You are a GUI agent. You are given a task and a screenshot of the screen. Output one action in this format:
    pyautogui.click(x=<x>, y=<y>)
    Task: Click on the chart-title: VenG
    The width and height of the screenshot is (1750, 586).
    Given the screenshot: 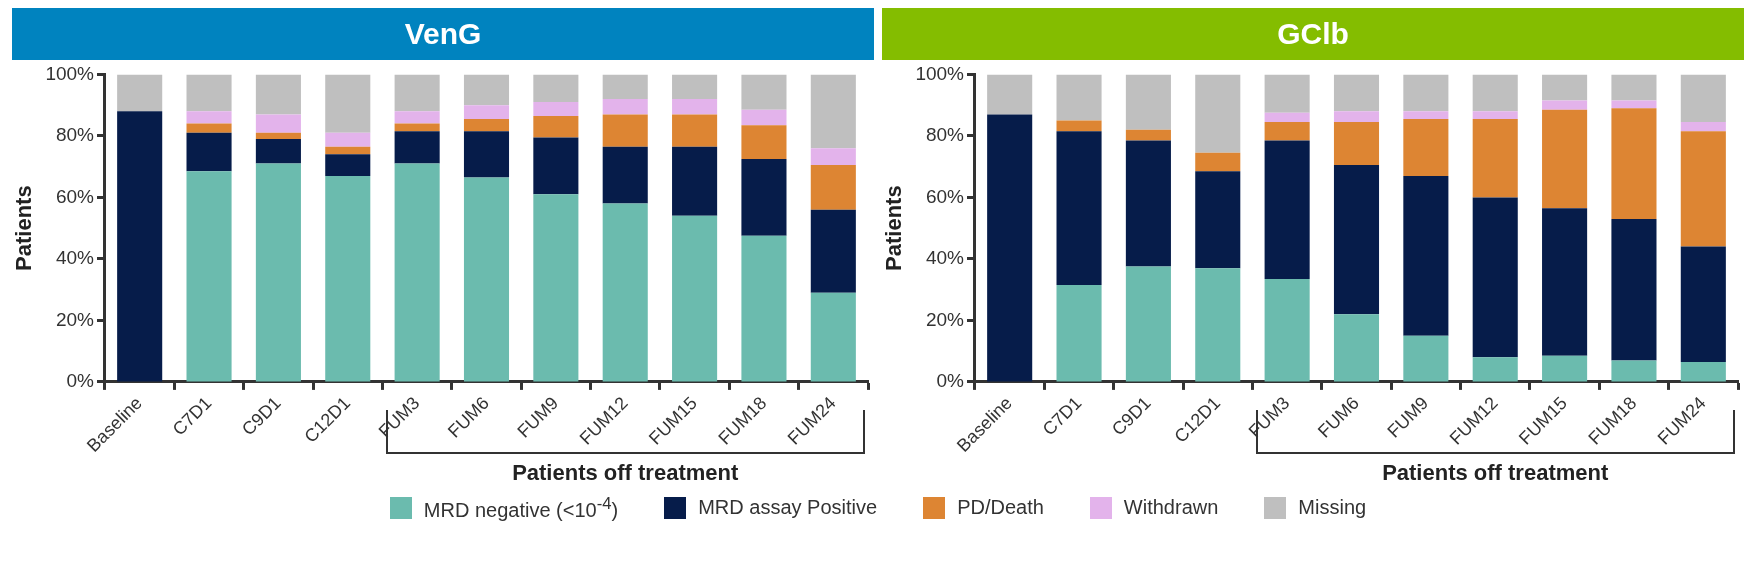 What is the action you would take?
    pyautogui.click(x=443, y=34)
    